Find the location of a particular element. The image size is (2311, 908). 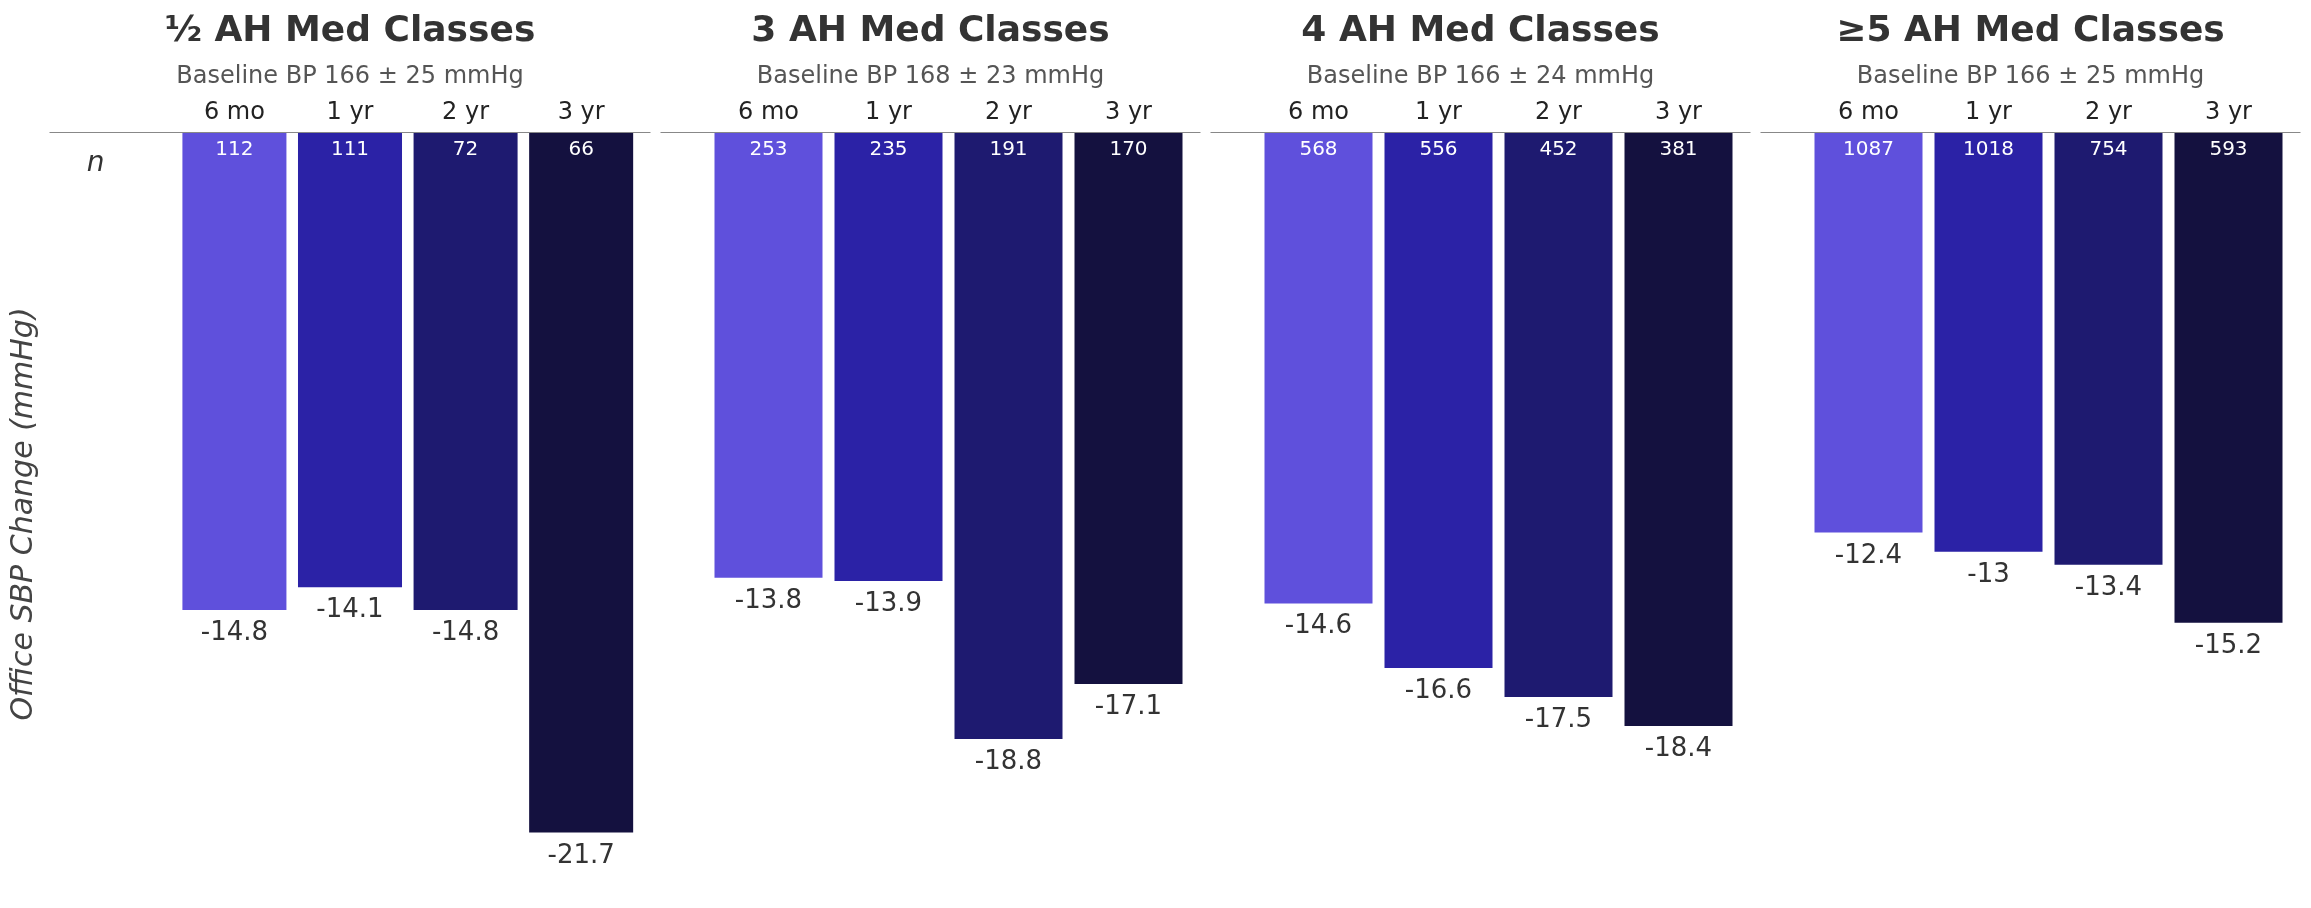

annotation: 556 is located at coordinates (1438, 147).